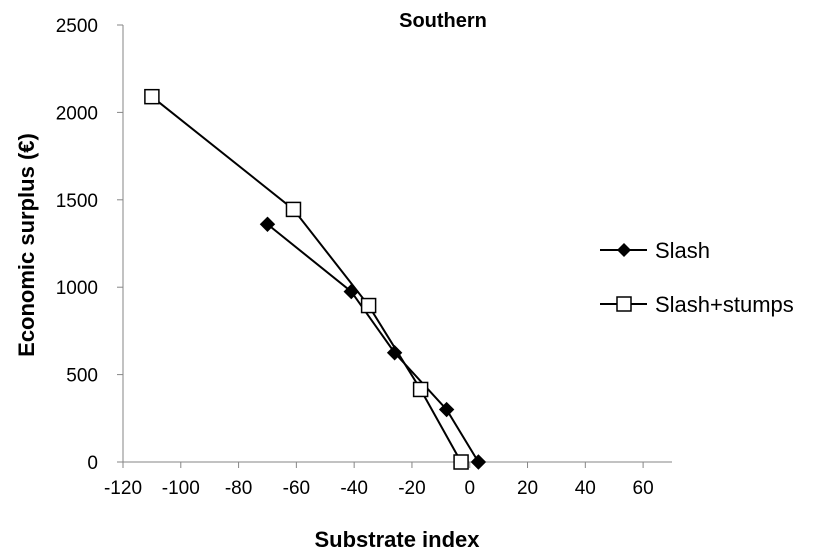 This screenshot has width=835, height=556. I want to click on y-tick-label: 2000, so click(77, 113).